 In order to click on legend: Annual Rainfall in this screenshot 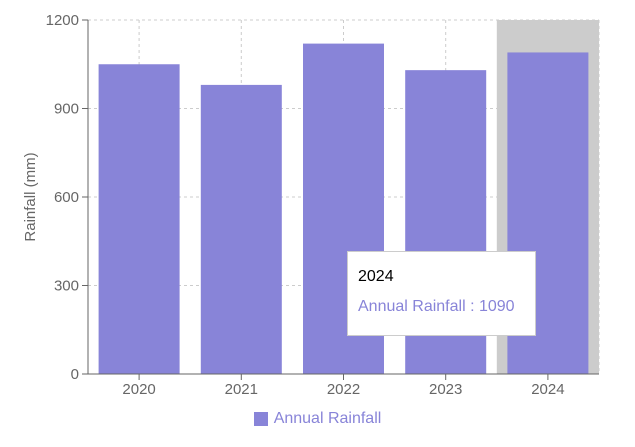, I will do `click(317, 420)`.